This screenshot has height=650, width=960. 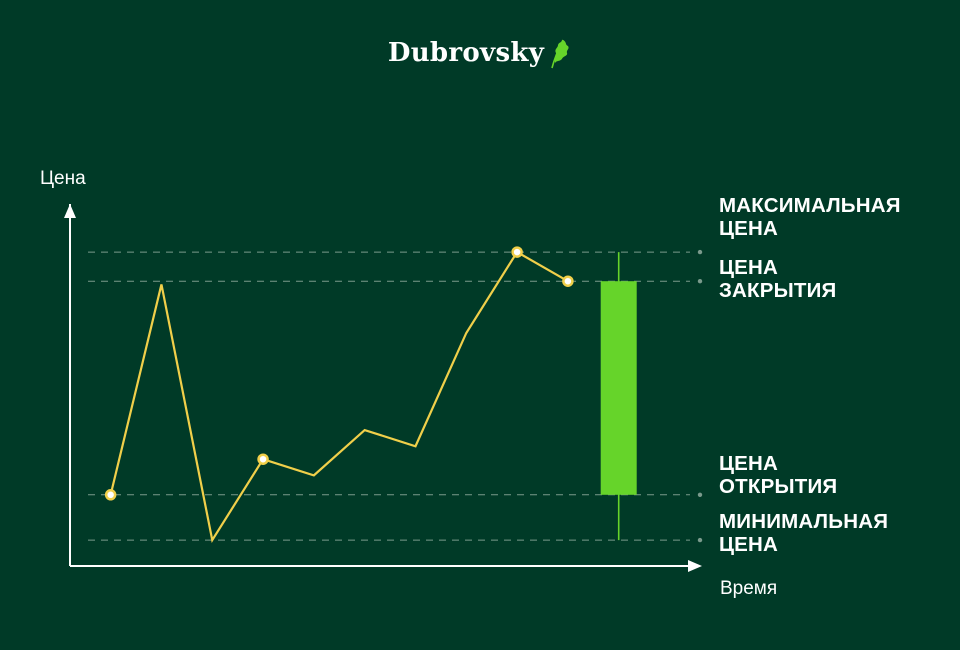 What do you see at coordinates (810, 205) in the screenshot?
I see `high-price-label-line: МАКСИМАЛЬНАЯ` at bounding box center [810, 205].